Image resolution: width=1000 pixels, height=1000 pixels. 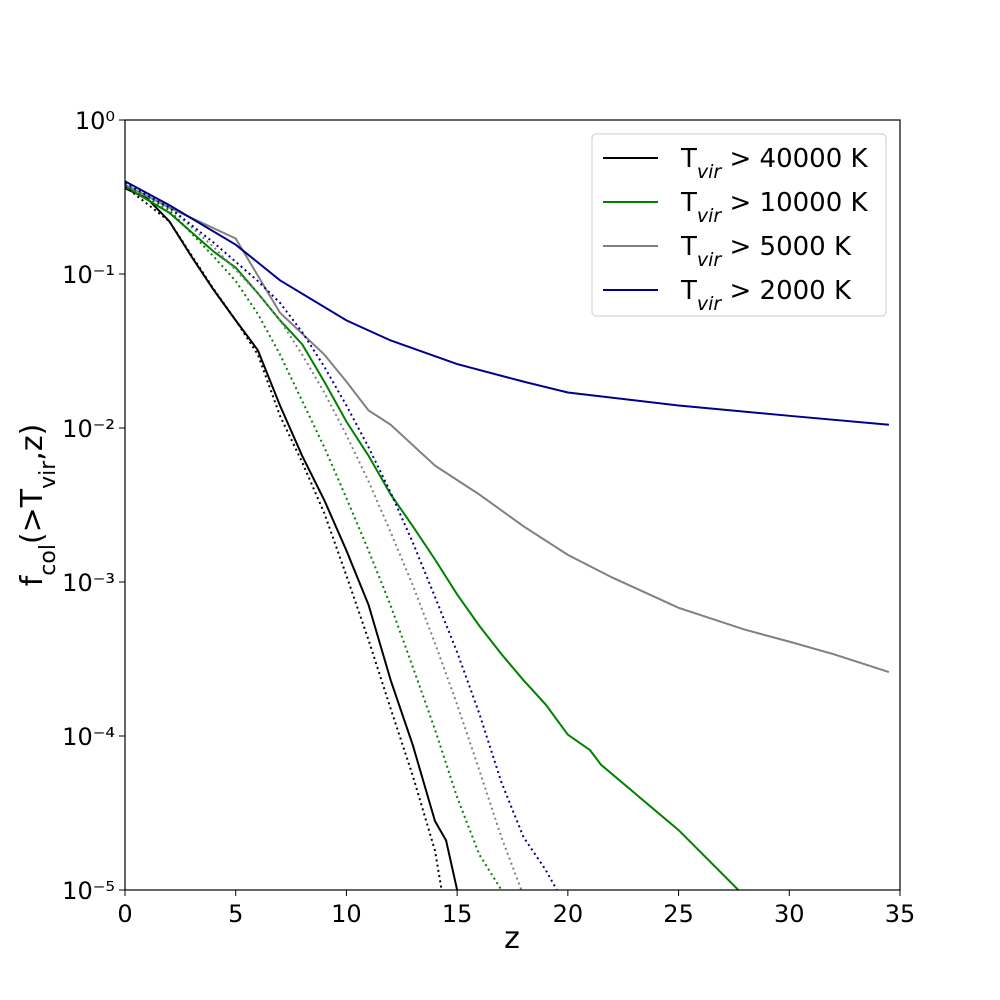 I want to click on x-tick-label: 0, so click(x=124, y=914).